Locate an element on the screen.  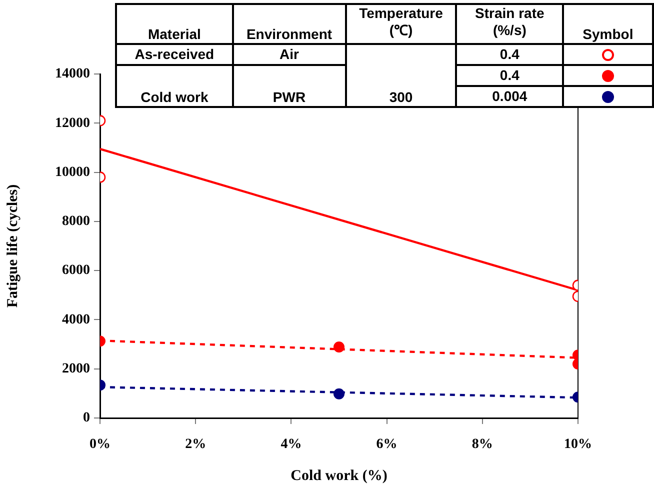
annotation: 0.004 is located at coordinates (509, 96).